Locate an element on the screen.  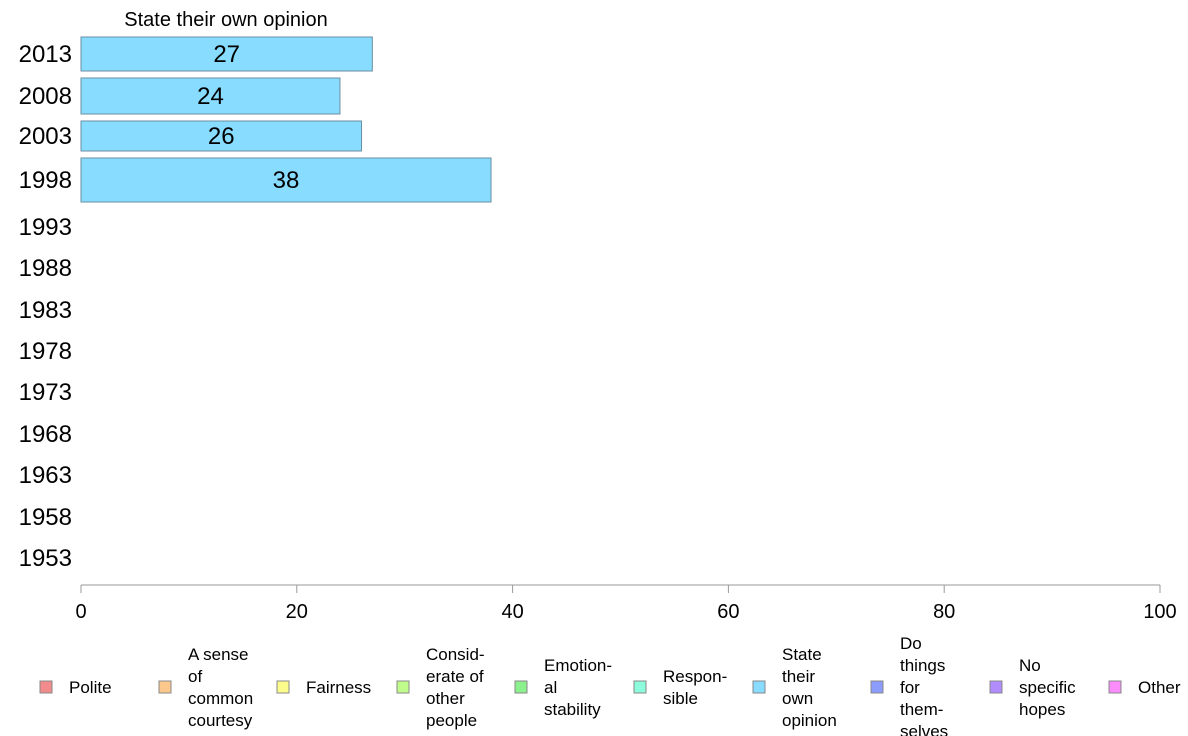
bar-value-label: 27 is located at coordinates (226, 54).